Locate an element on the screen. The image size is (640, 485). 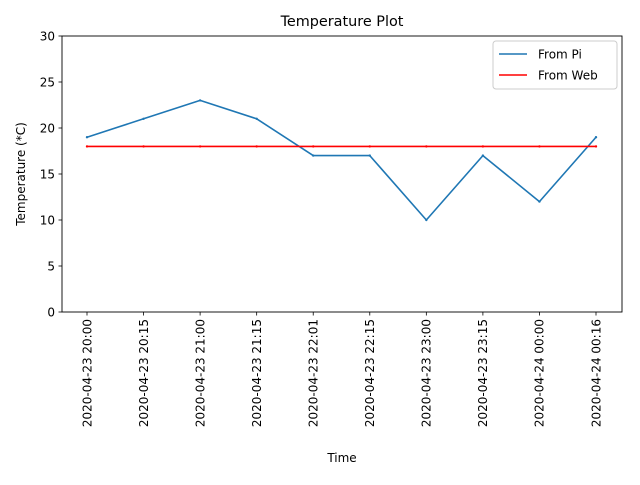
y-tick-label: 15 is located at coordinates (47, 174).